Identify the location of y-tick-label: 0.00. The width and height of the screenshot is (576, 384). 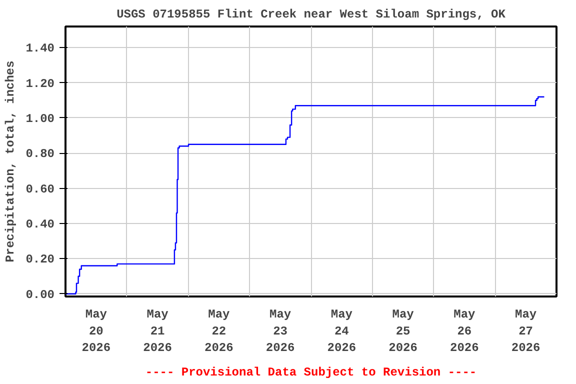
(40, 295).